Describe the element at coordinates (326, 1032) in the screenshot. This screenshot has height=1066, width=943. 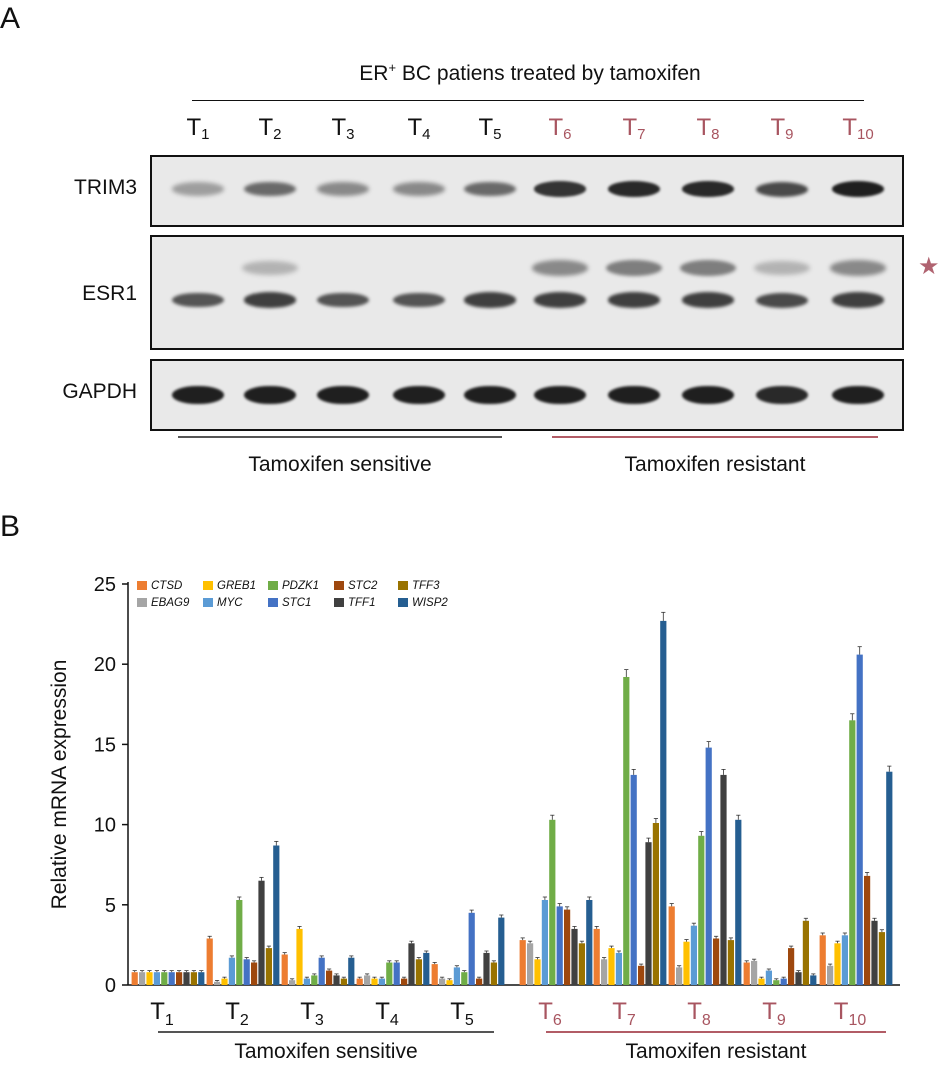
I see `sensitive-line-b` at that location.